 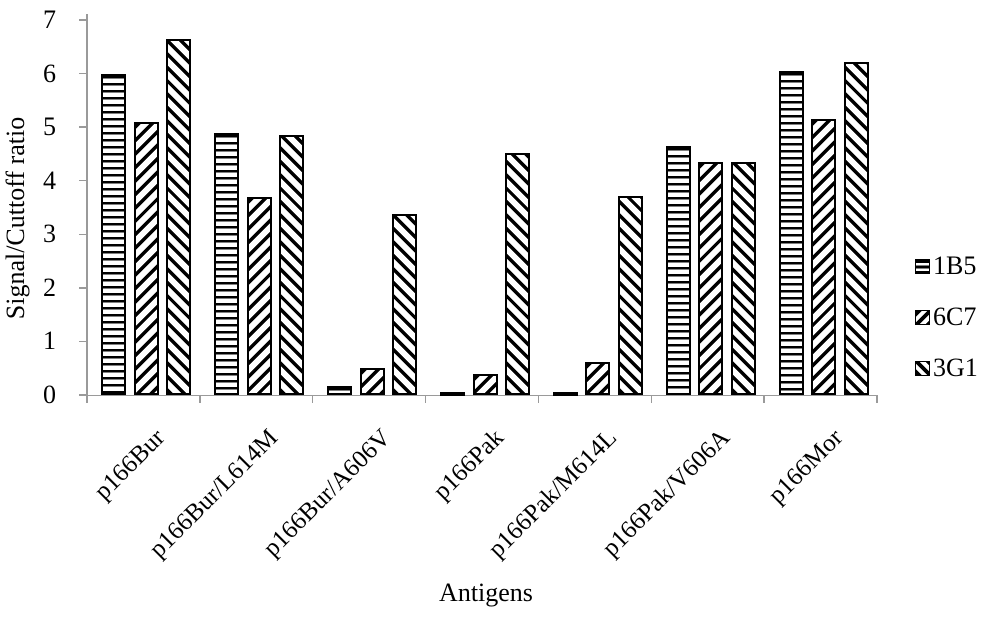 I want to click on legend-marker-6c7-icon, so click(x=922, y=317).